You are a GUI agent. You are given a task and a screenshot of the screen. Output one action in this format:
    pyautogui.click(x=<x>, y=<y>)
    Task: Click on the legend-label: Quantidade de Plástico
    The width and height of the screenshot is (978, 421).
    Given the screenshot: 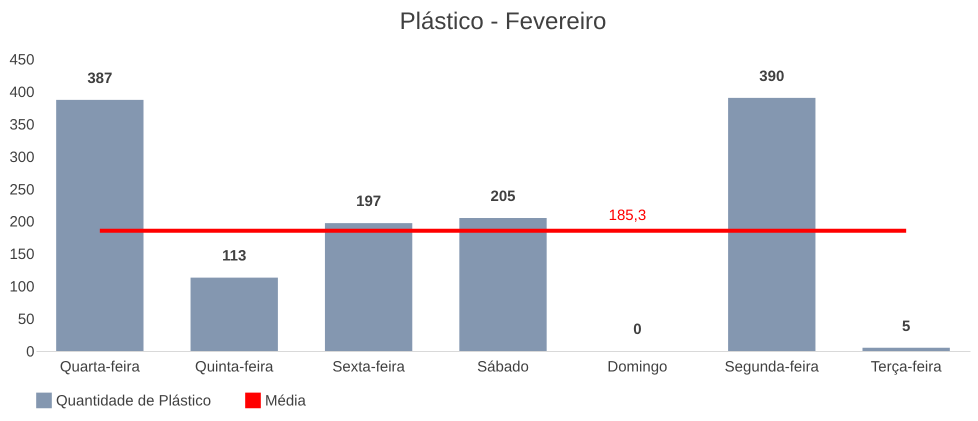 What is the action you would take?
    pyautogui.click(x=134, y=401)
    